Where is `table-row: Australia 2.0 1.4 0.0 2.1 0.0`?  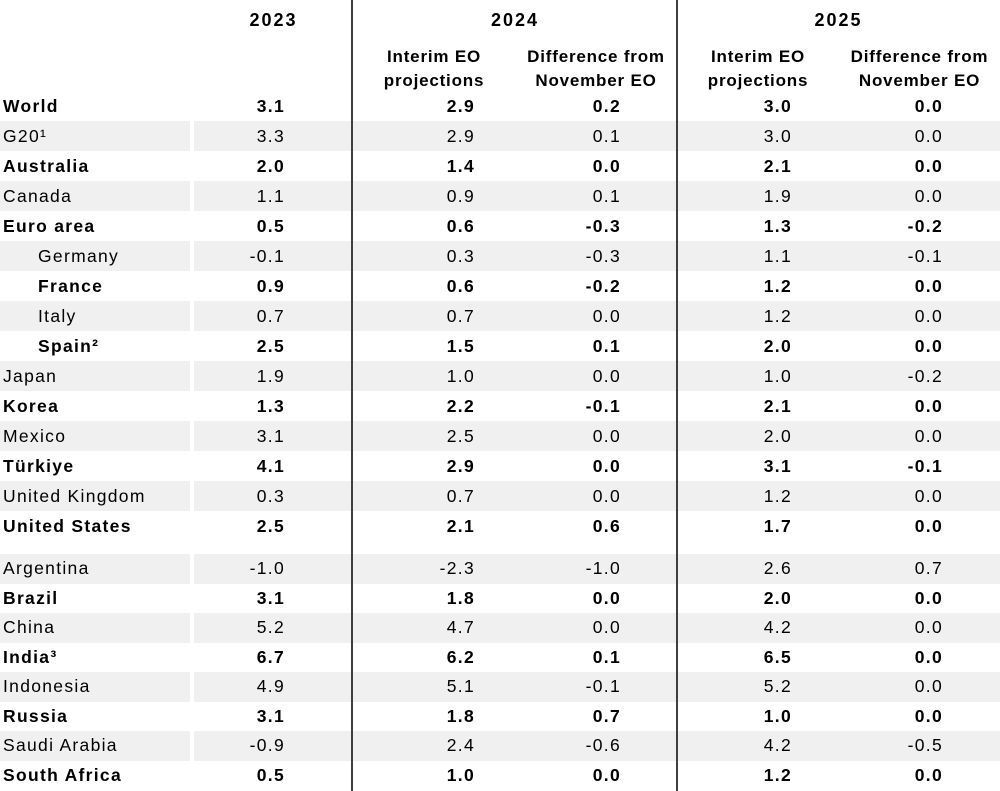
table-row: Australia 2.0 1.4 0.0 2.1 0.0 is located at coordinates (500, 166).